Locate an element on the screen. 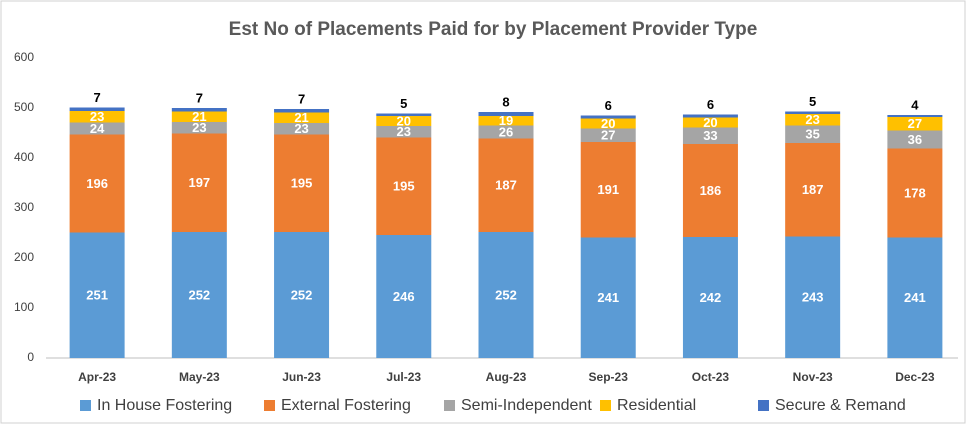 Image resolution: width=967 pixels, height=425 pixels. legend-label: Secure & Remand is located at coordinates (840, 405).